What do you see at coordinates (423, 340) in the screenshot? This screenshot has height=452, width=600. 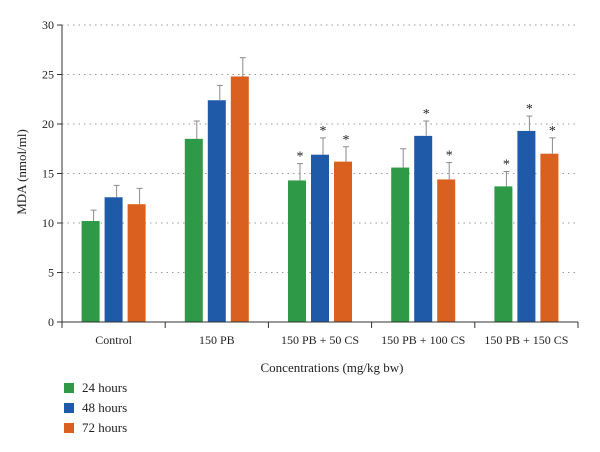 I see `x-tick-label: 150 PB + 100 CS` at bounding box center [423, 340].